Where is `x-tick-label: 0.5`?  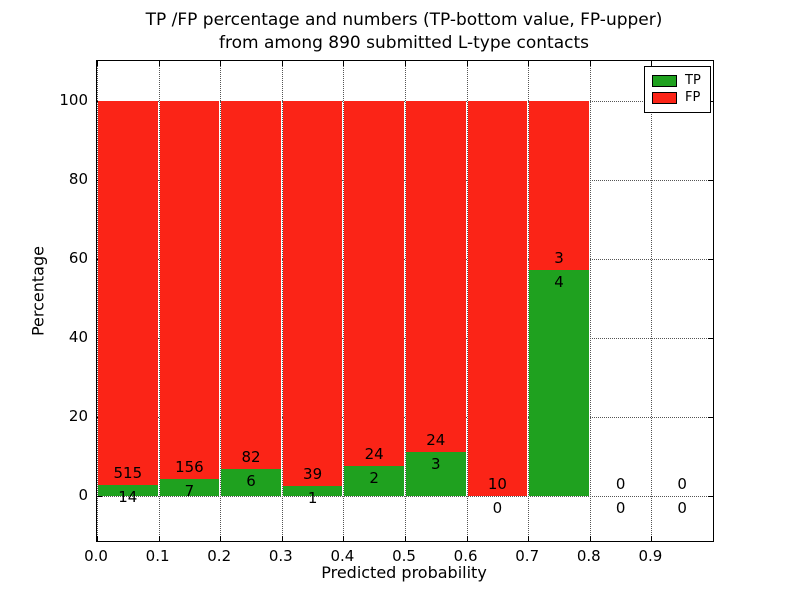
x-tick-label: 0.5 is located at coordinates (404, 556).